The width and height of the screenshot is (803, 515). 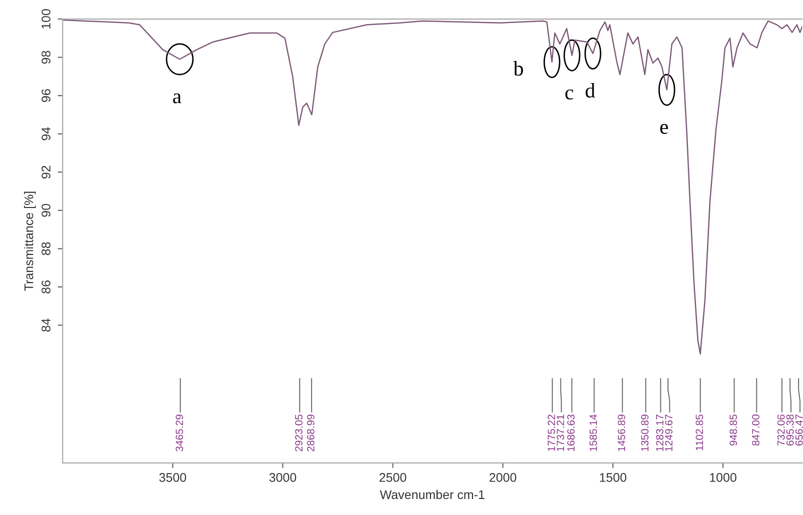 I want to click on x-tick-label: 2000, so click(x=503, y=477).